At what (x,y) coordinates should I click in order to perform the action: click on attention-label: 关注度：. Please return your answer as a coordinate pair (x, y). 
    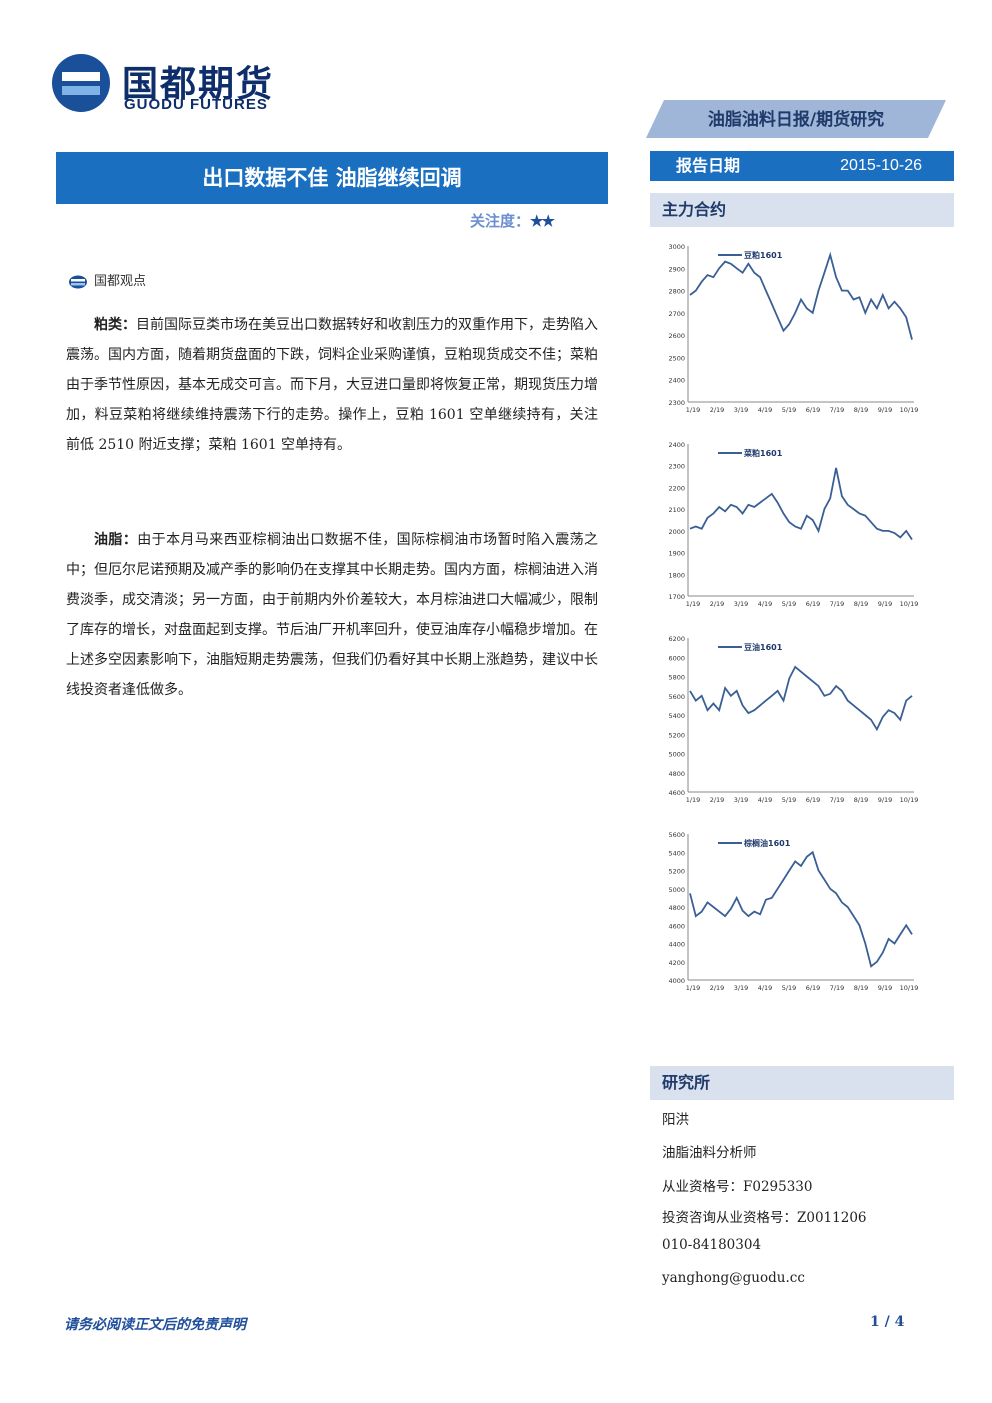
    Looking at the image, I should click on (500, 221).